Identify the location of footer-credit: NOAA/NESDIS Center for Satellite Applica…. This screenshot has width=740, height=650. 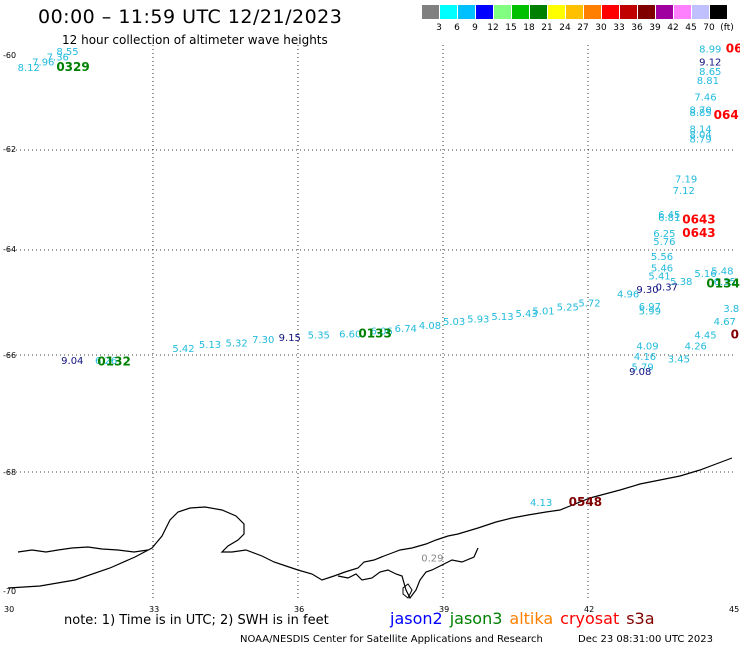
(391, 639).